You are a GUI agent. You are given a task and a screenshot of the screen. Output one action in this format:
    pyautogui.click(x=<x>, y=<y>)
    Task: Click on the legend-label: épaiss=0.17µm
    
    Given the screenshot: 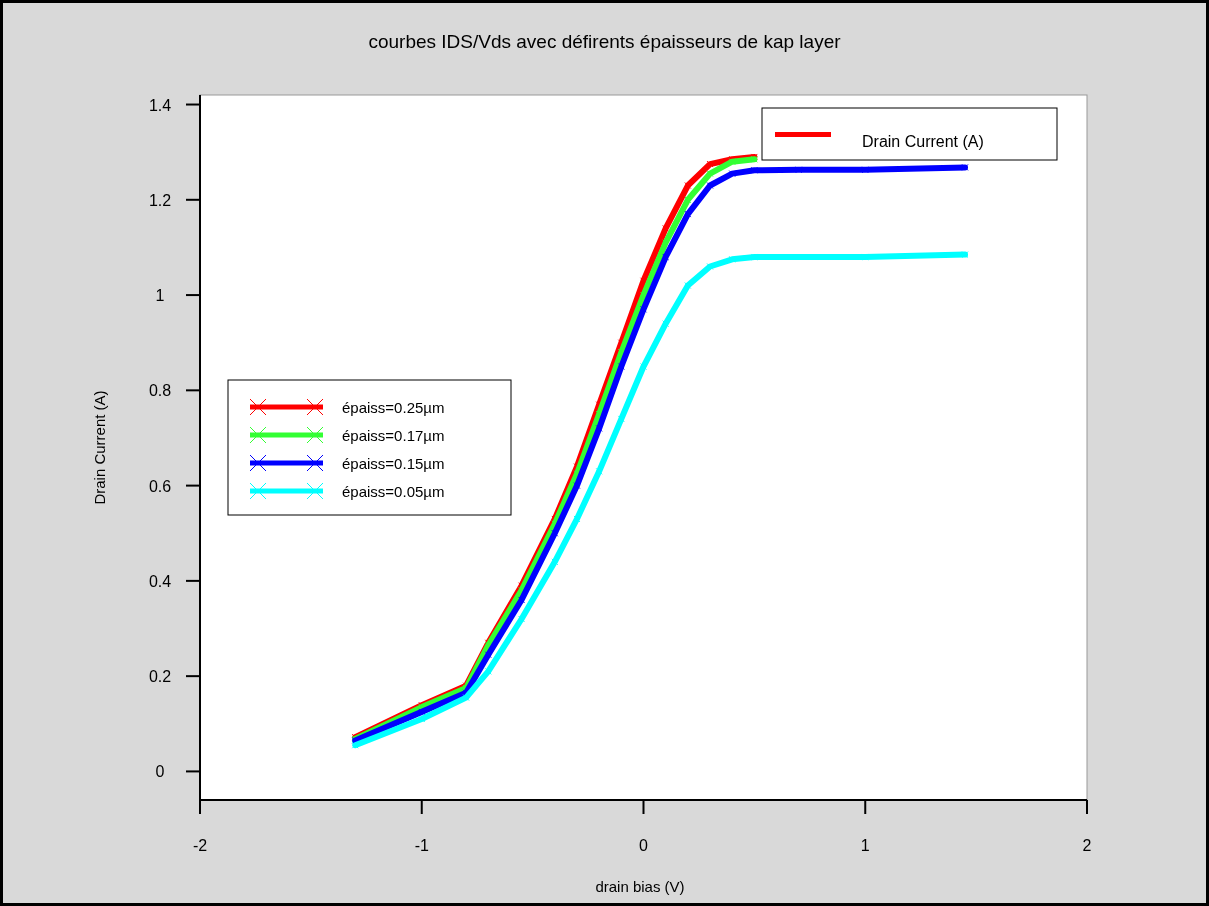 What is the action you would take?
    pyautogui.click(x=393, y=435)
    